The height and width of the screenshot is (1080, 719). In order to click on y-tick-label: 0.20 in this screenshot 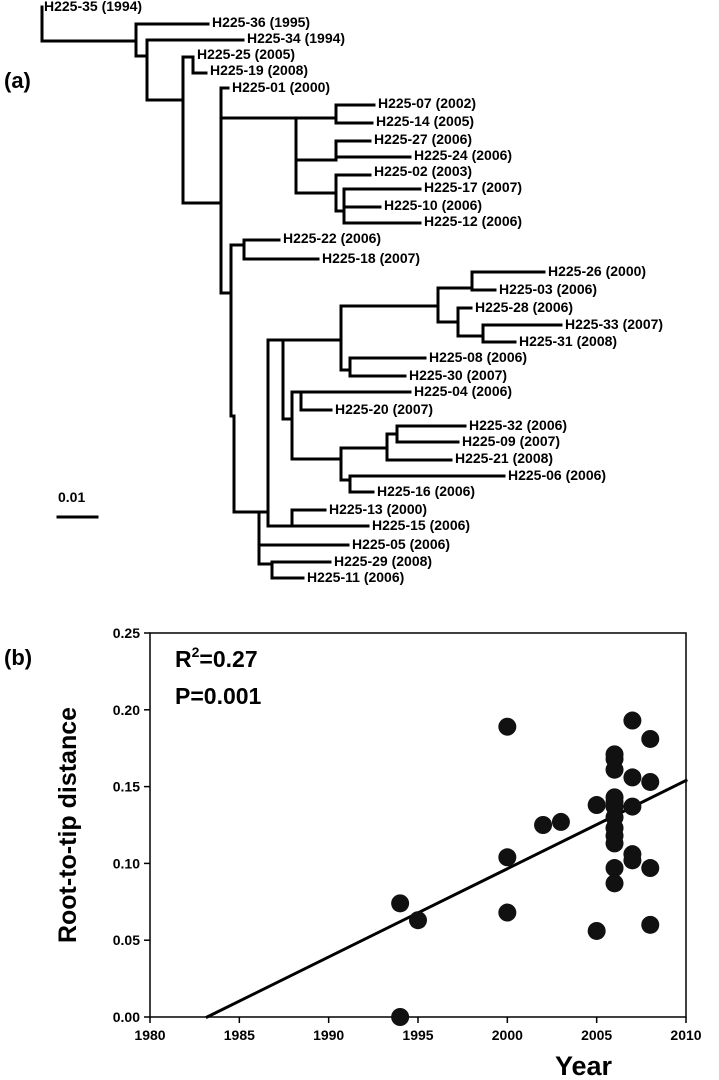, I will do `click(126, 710)`.